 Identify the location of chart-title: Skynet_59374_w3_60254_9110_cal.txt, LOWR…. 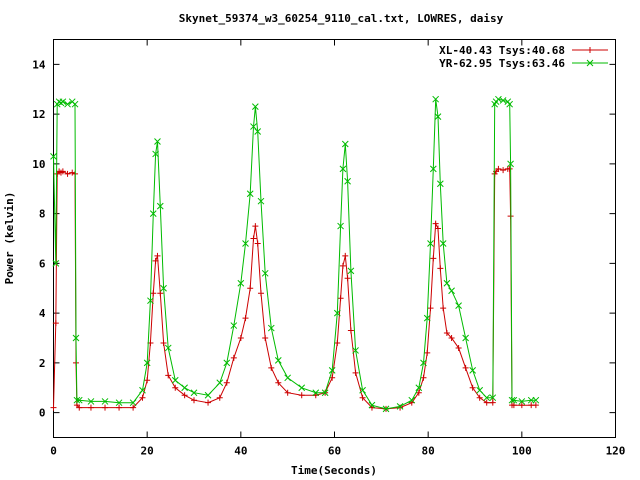
(341, 18).